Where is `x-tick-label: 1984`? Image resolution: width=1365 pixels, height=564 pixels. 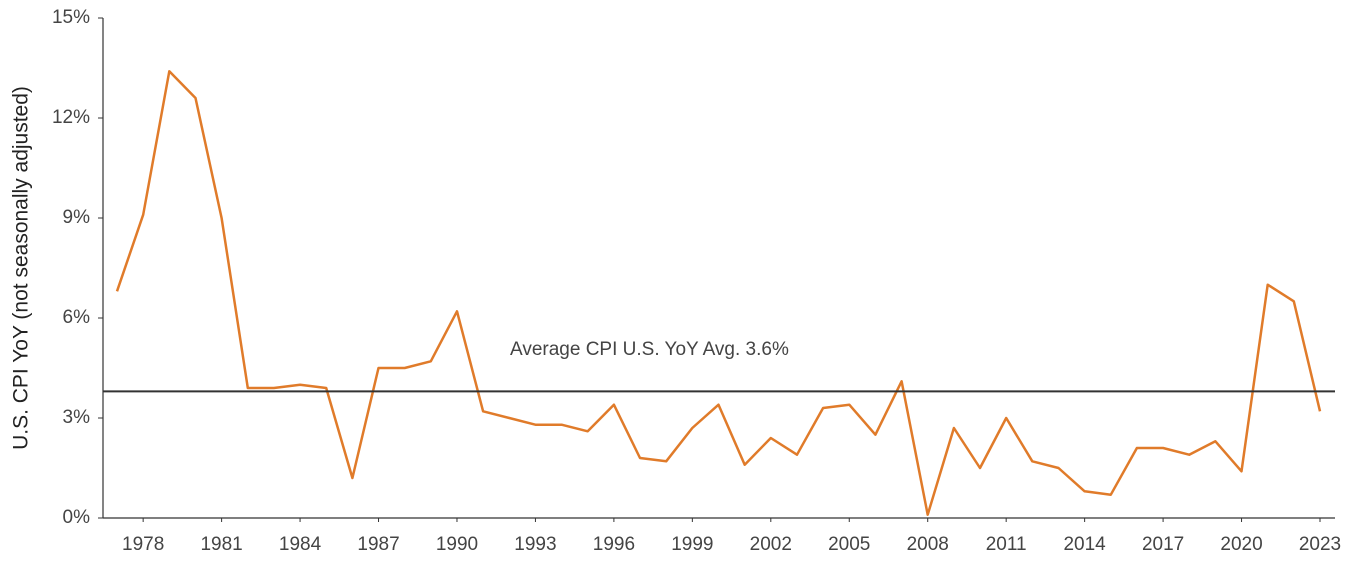
x-tick-label: 1984 is located at coordinates (300, 544).